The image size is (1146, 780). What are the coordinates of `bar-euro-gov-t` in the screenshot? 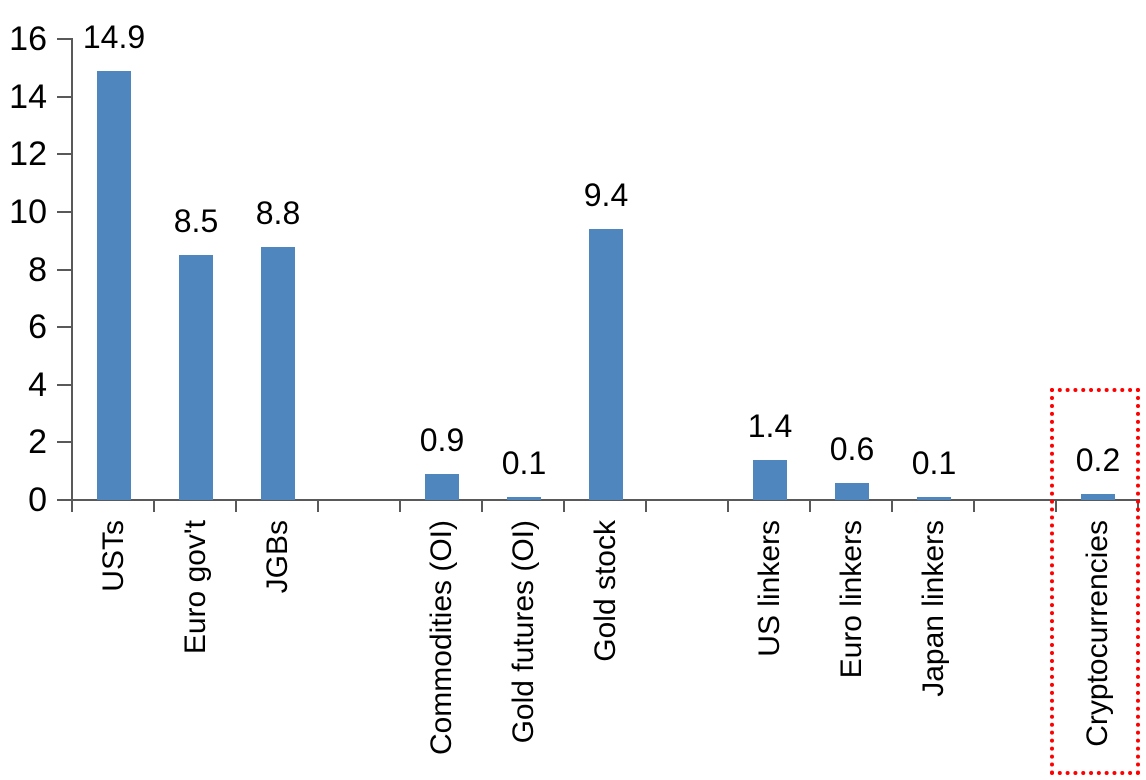 It's located at (196, 377).